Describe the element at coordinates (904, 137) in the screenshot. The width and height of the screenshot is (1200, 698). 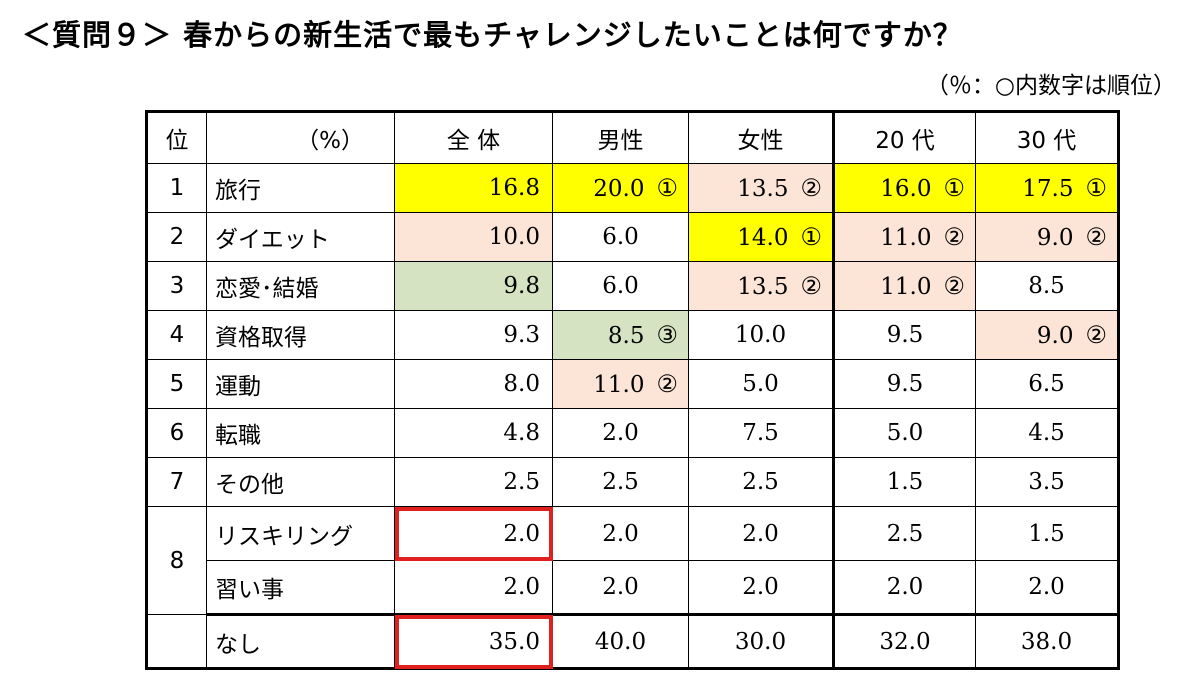
I see `header-age20: 20 代` at that location.